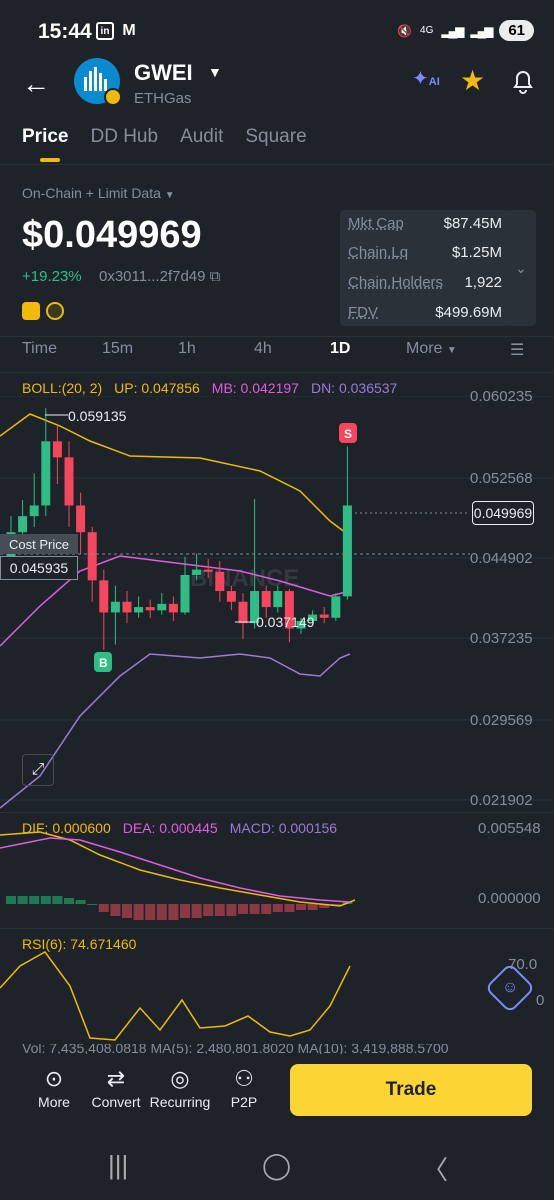 This screenshot has height=1200, width=554. What do you see at coordinates (103, 662) in the screenshot?
I see `buy-marker` at bounding box center [103, 662].